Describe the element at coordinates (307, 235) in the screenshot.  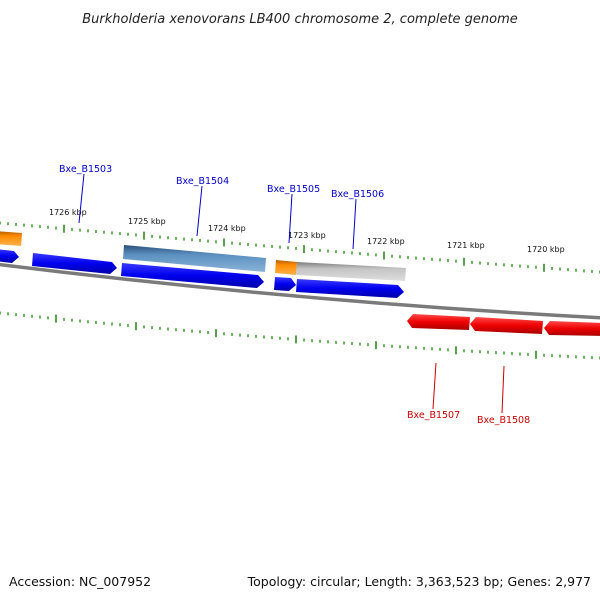
I see `kbp-label: 1723 kbp` at that location.